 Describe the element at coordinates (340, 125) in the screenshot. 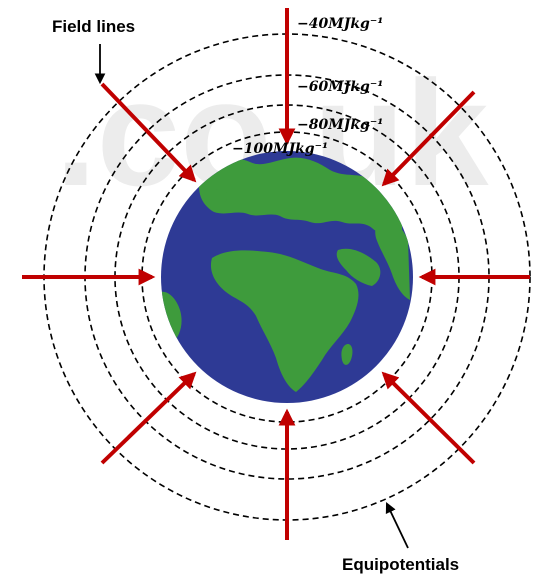

I see `potential-label-80: −80MJkg⁻¹` at that location.